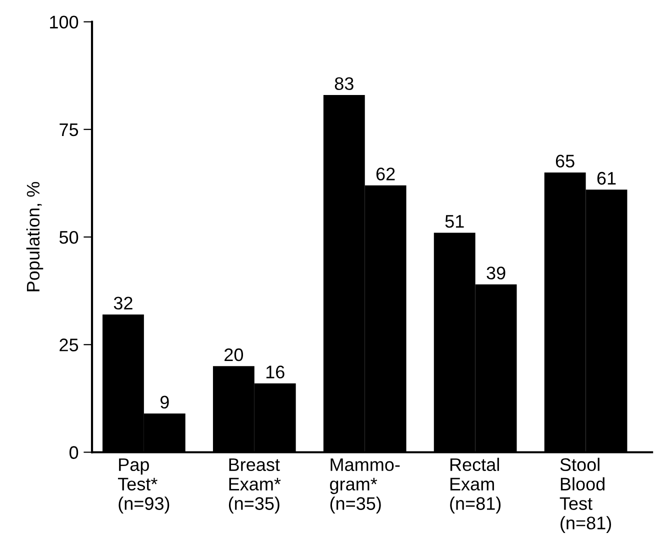  What do you see at coordinates (365, 486) in the screenshot?
I see `x-tick-label: Mammo- gram* (n=35)` at bounding box center [365, 486].